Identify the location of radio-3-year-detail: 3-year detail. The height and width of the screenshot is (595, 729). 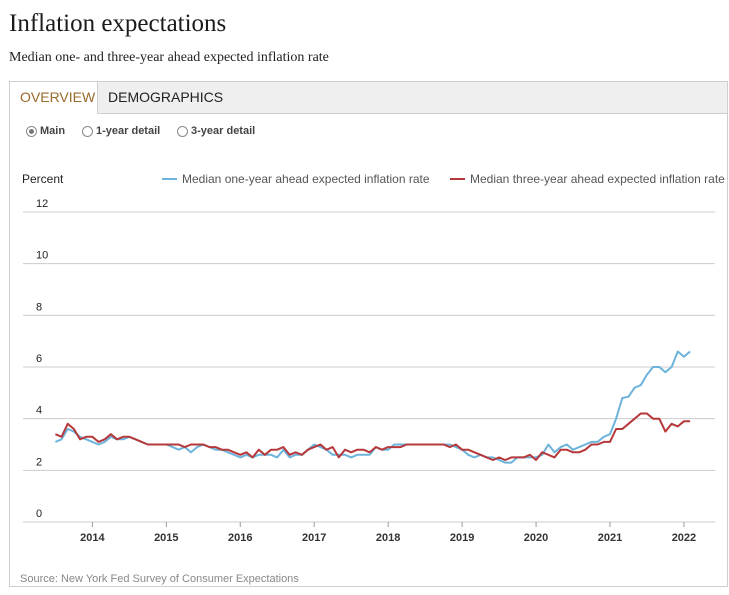
(216, 131).